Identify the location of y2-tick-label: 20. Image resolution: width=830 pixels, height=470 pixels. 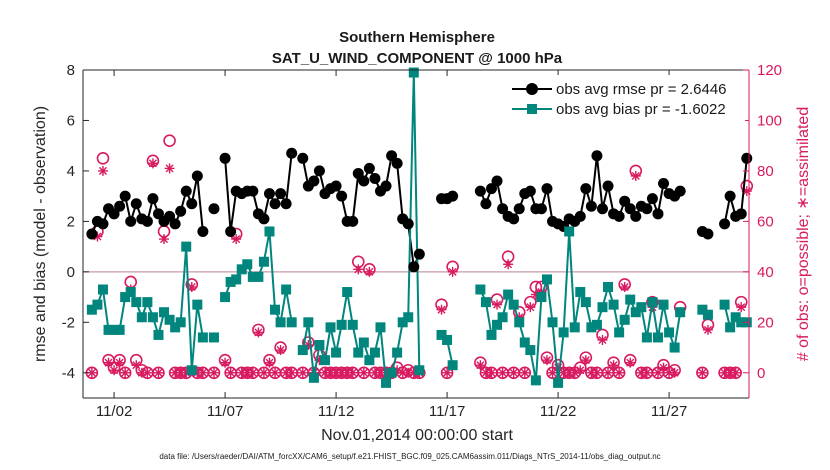
(765, 322).